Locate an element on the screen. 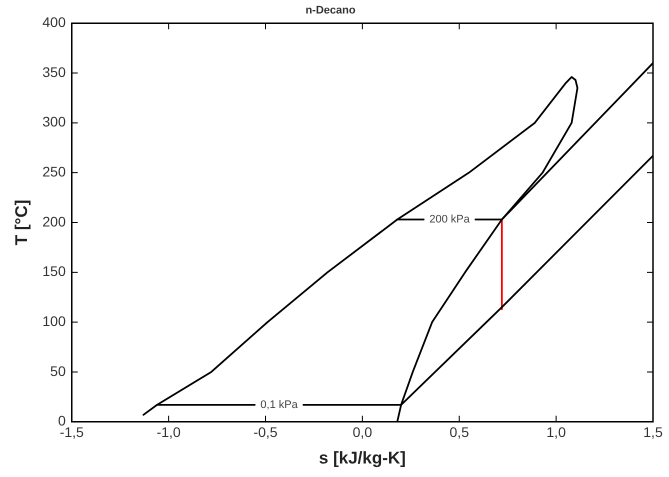 Image resolution: width=669 pixels, height=477 pixels. y-tick-label: 50 is located at coordinates (58, 370).